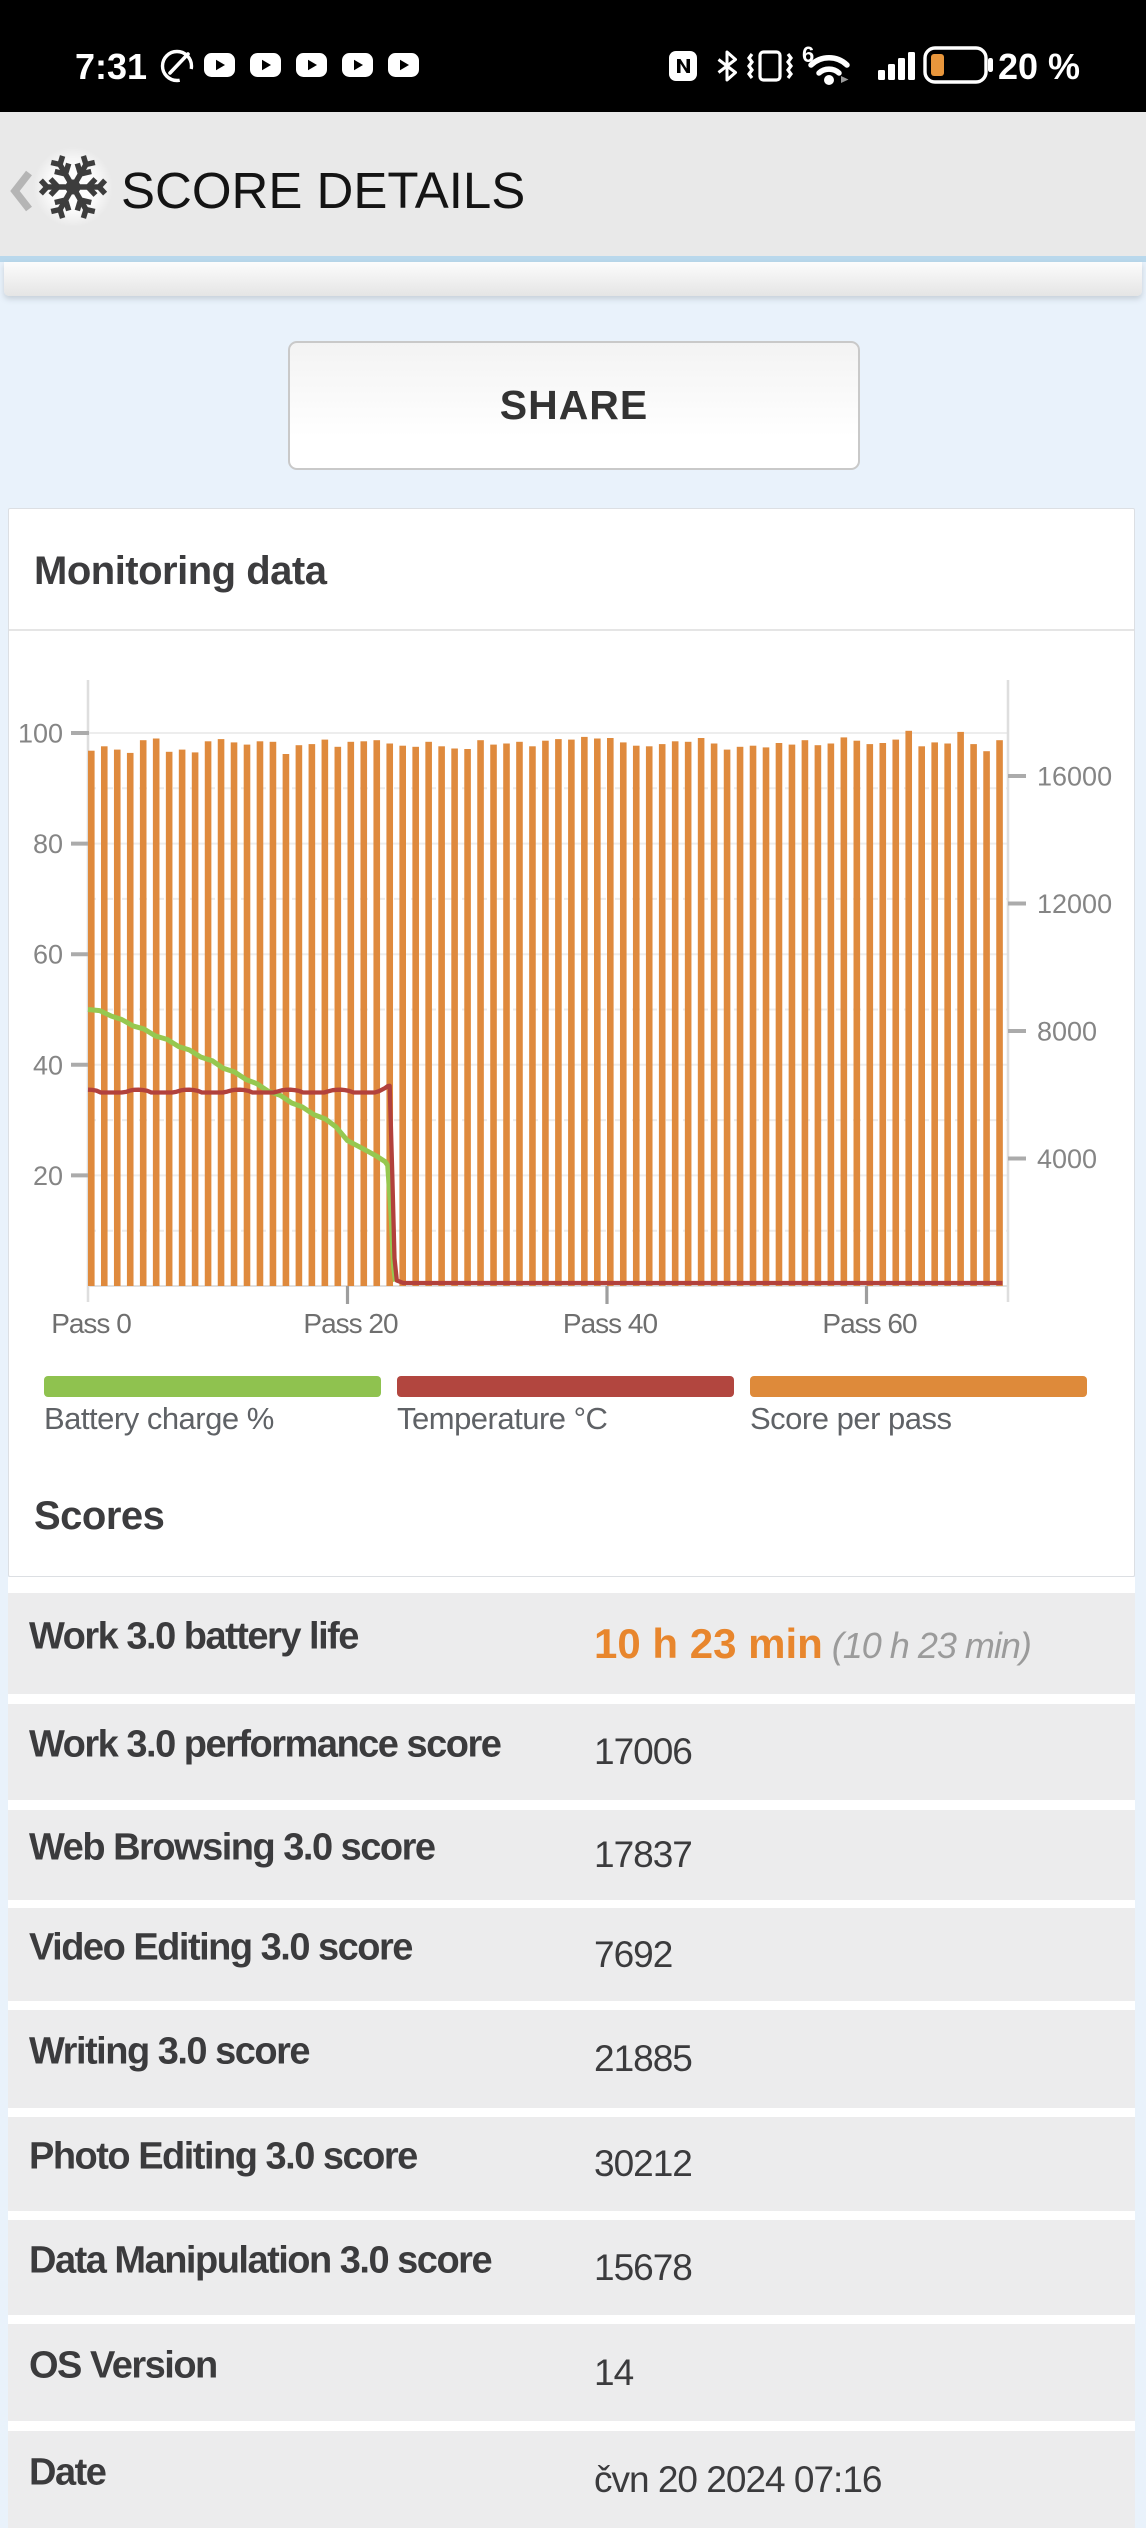 This screenshot has width=1146, height=2528. I want to click on svg-text: 7:31, so click(111, 66).